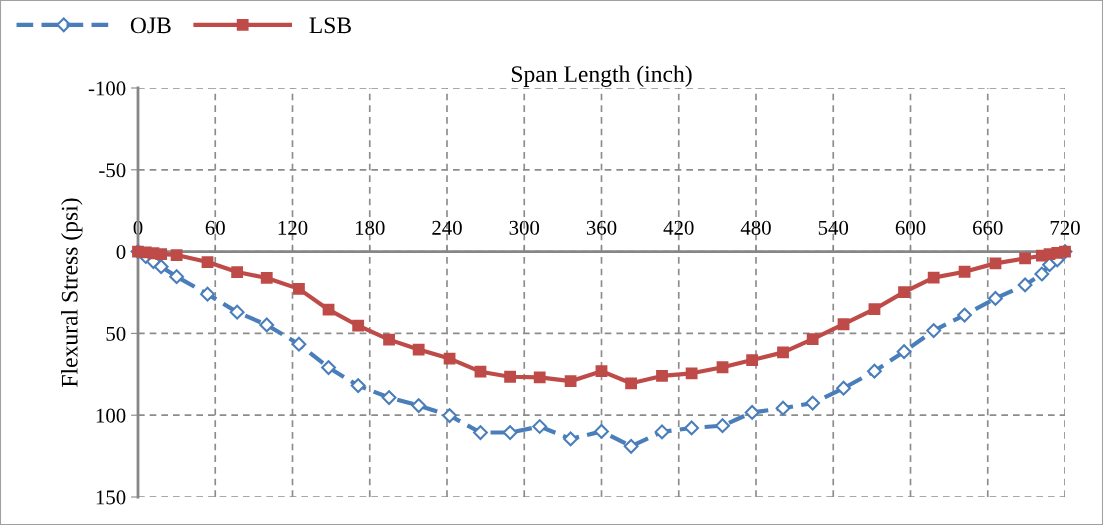  I want to click on x-tick-label: 360, so click(601, 227).